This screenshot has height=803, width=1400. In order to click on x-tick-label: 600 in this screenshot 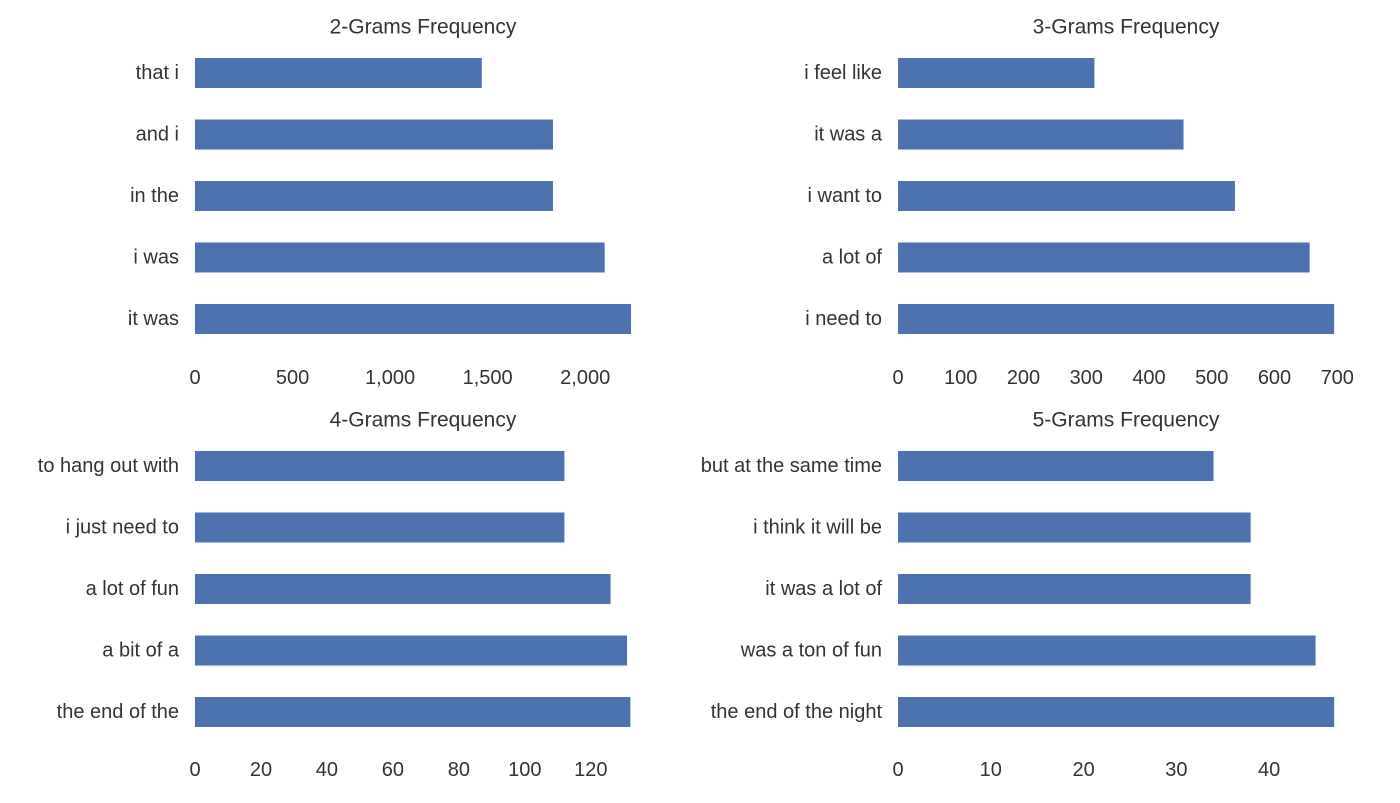, I will do `click(1274, 378)`.